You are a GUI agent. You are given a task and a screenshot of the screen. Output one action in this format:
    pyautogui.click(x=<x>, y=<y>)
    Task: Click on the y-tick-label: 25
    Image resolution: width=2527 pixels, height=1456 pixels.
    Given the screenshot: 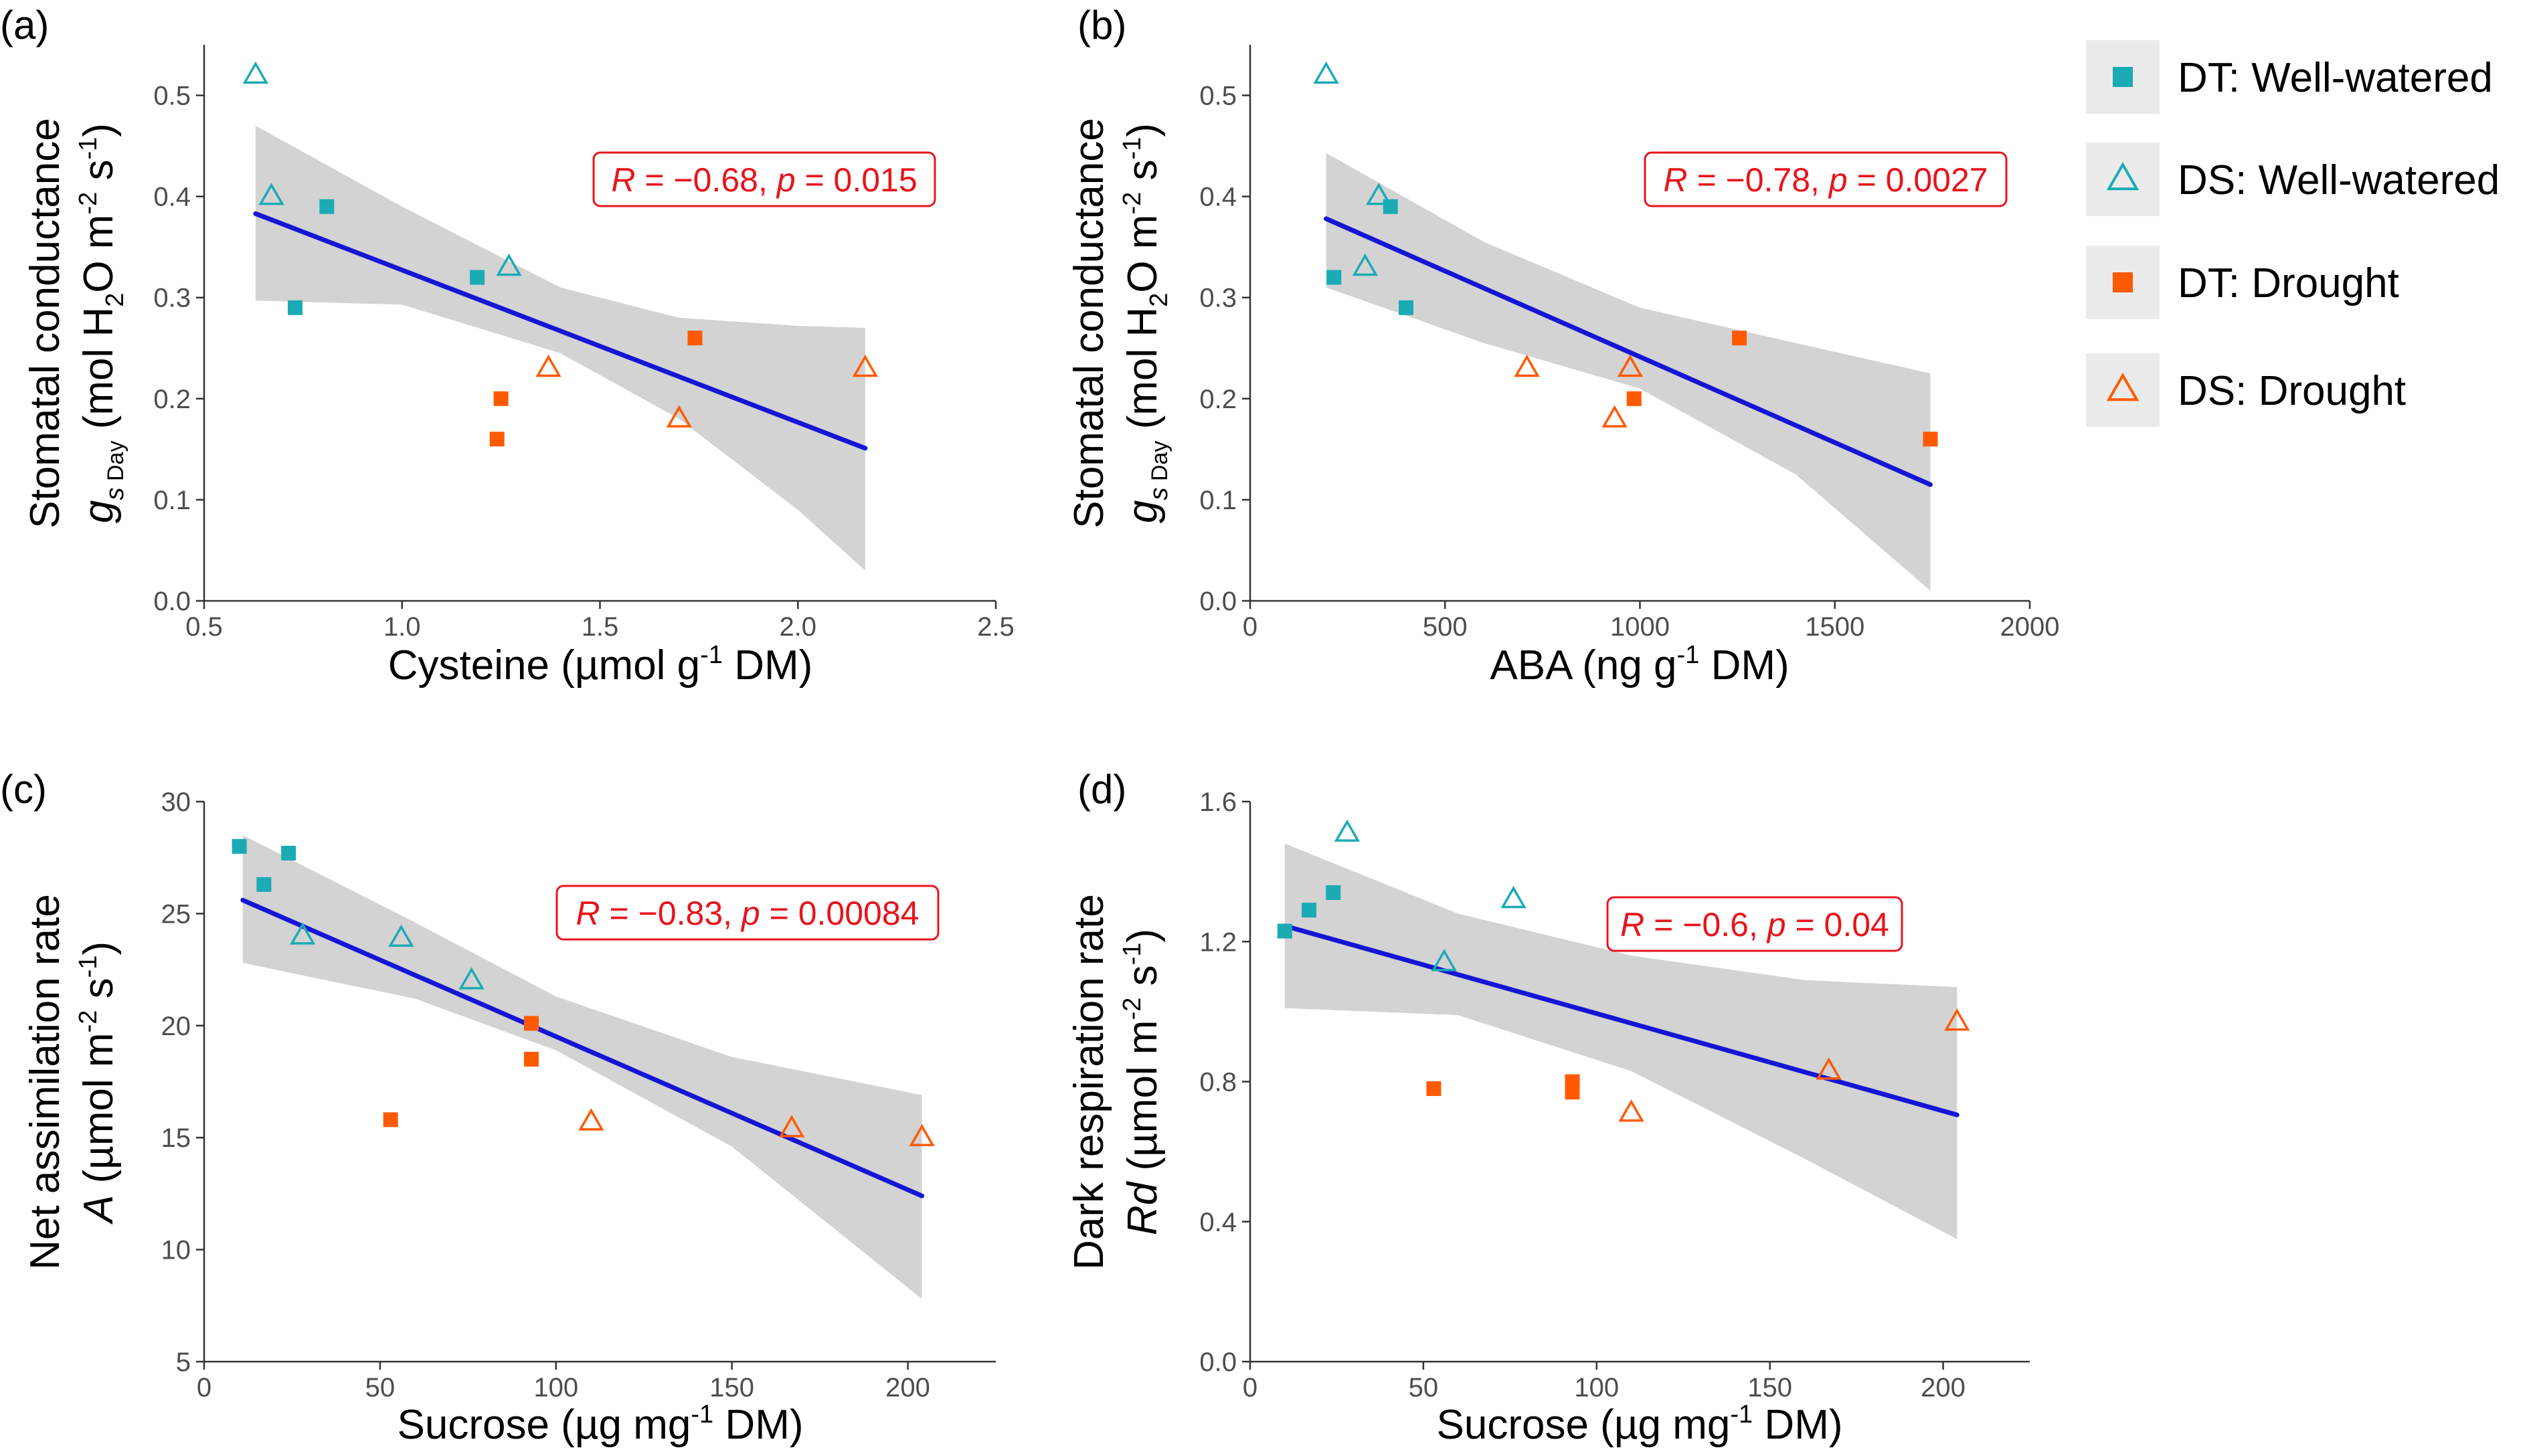 What is the action you would take?
    pyautogui.click(x=176, y=914)
    